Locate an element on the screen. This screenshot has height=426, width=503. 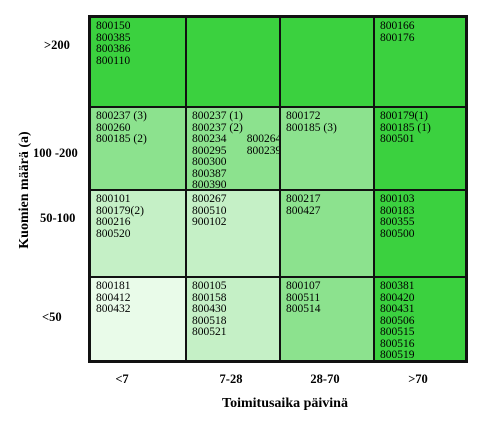
product-code: 800103 is located at coordinates (397, 199).